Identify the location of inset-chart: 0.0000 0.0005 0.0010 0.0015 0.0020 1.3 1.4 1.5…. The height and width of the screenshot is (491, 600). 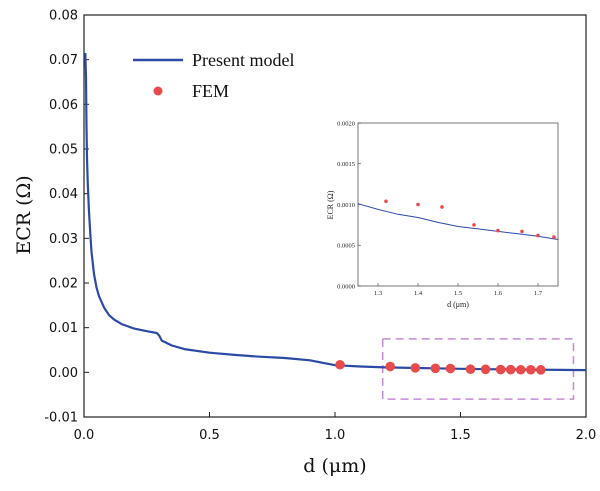
(442, 214).